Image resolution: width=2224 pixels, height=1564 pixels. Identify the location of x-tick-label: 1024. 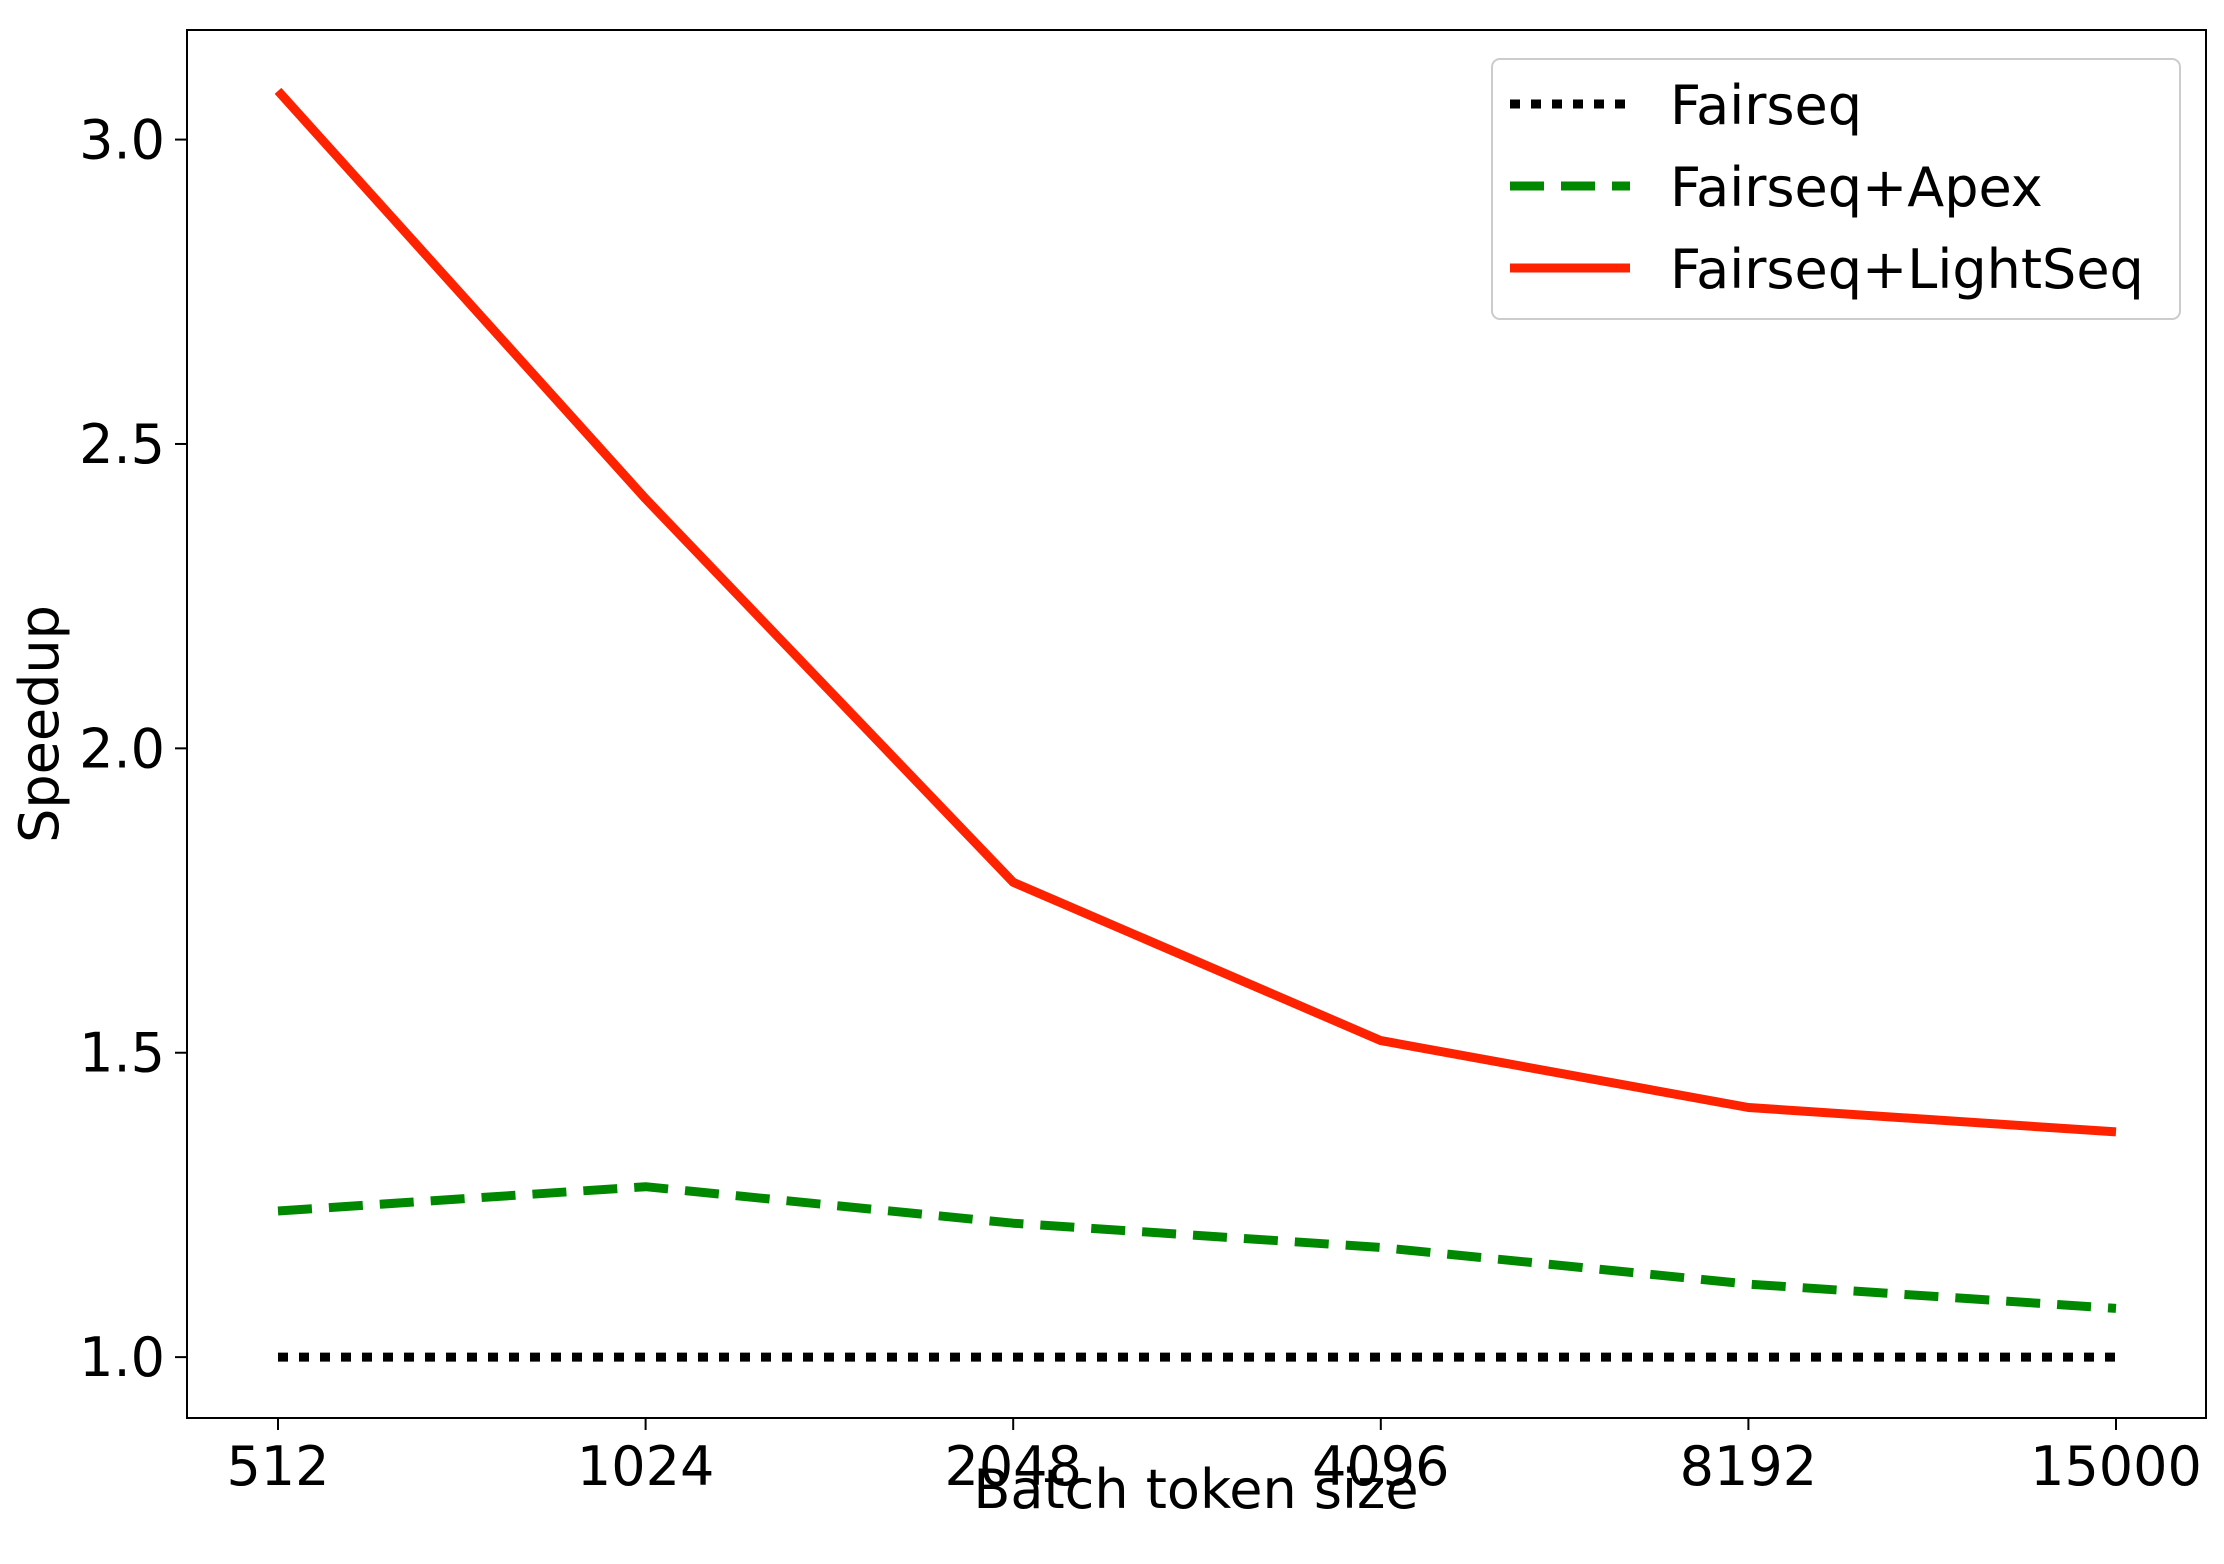
(645, 1466).